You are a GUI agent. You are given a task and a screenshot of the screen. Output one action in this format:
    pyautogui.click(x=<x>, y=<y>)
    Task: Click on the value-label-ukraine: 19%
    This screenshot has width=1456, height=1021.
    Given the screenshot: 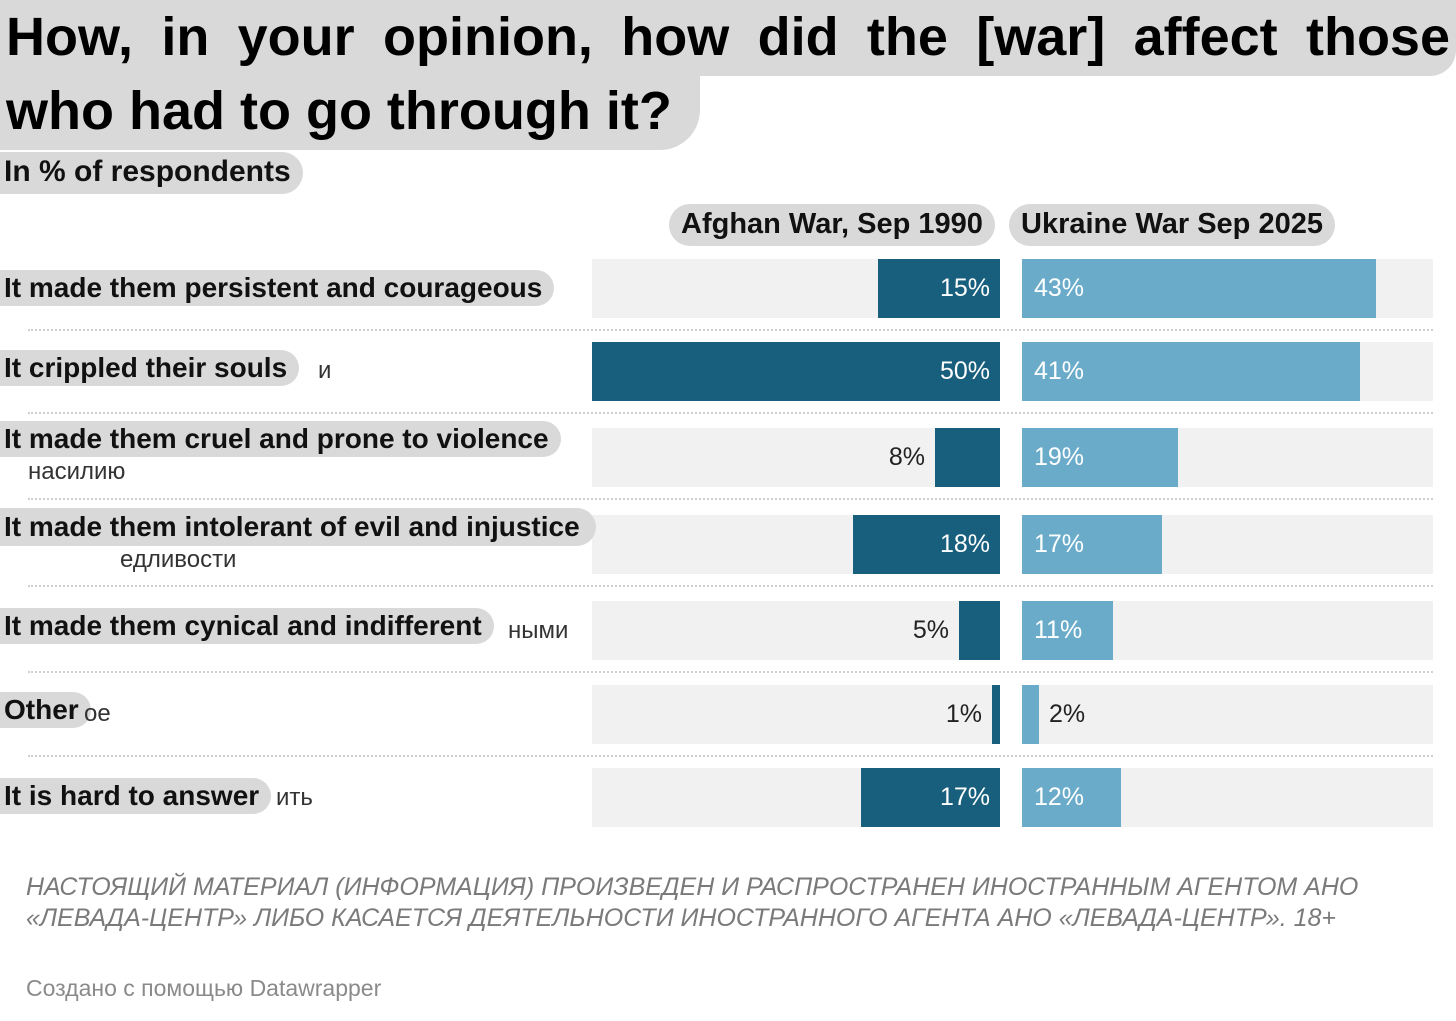 What is the action you would take?
    pyautogui.click(x=1059, y=457)
    